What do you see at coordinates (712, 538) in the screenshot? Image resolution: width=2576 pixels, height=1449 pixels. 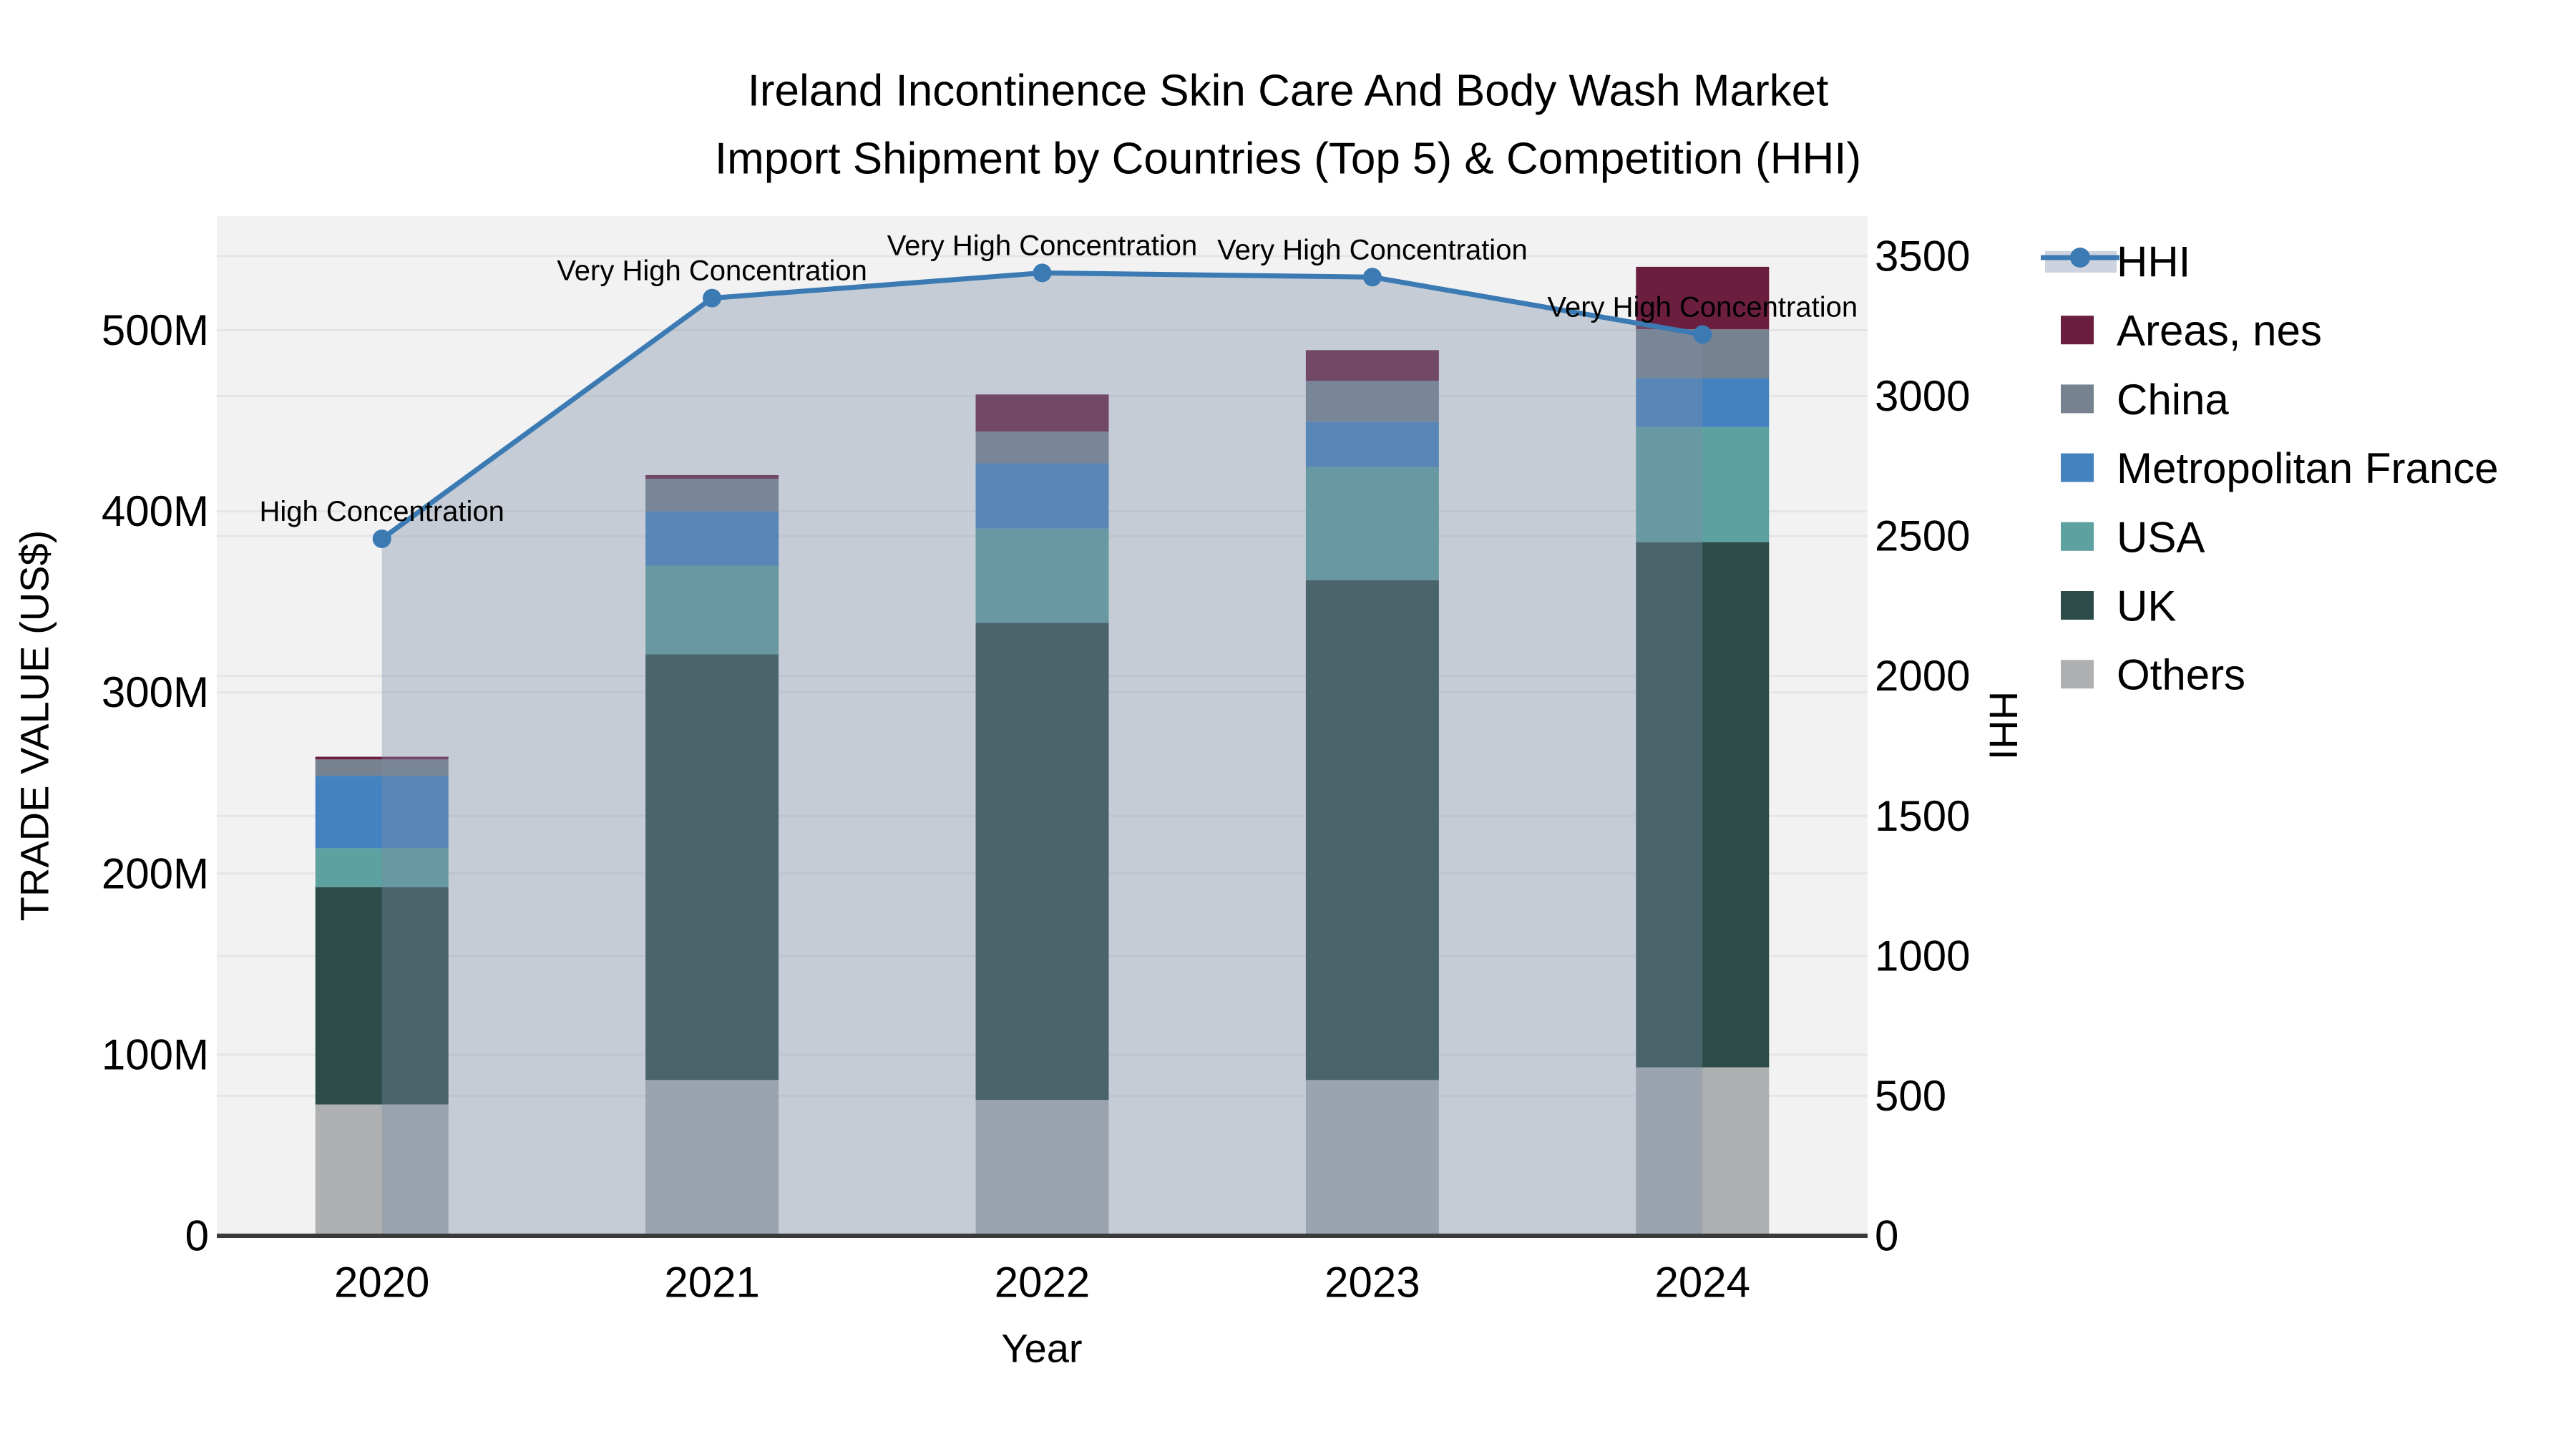 I see `bar-2021-metropolitan-france` at bounding box center [712, 538].